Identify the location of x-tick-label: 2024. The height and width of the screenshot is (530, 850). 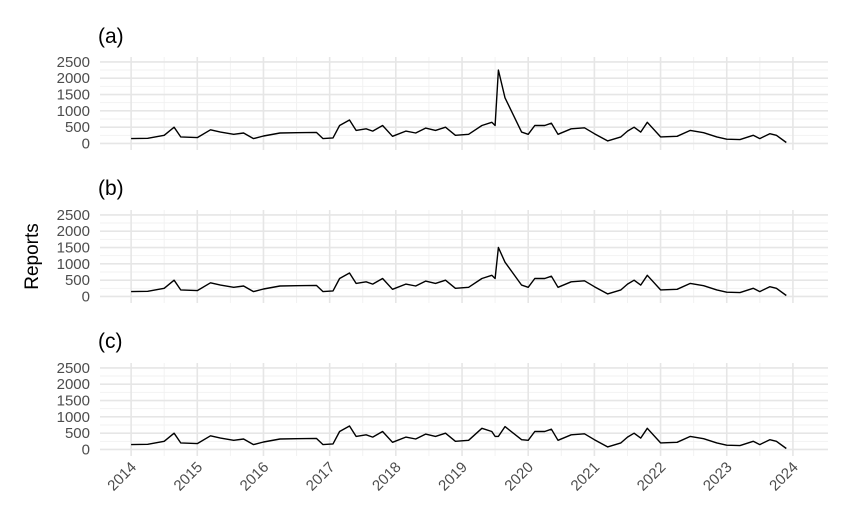
(784, 477).